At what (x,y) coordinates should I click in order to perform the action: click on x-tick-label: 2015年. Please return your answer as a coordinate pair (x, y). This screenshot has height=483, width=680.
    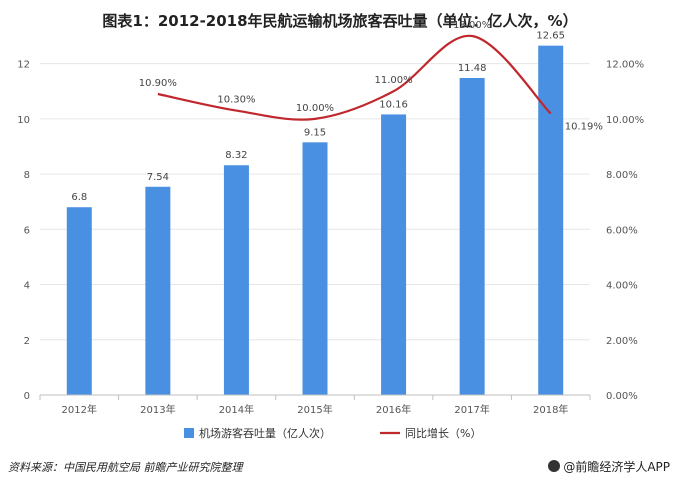
    Looking at the image, I should click on (314, 409).